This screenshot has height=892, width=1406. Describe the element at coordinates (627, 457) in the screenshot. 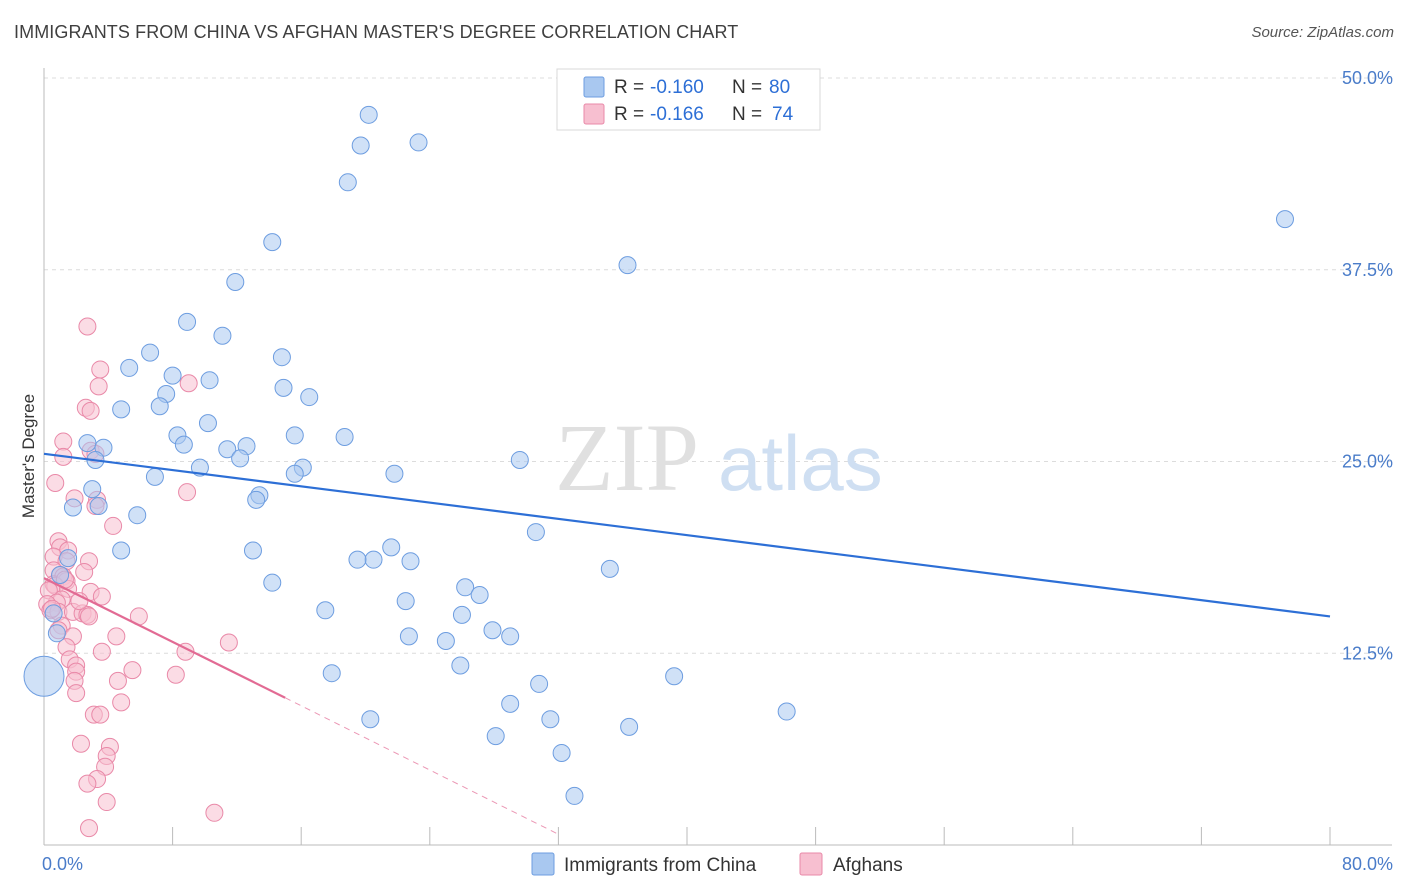

I see `watermark-zip: ZIP` at that location.